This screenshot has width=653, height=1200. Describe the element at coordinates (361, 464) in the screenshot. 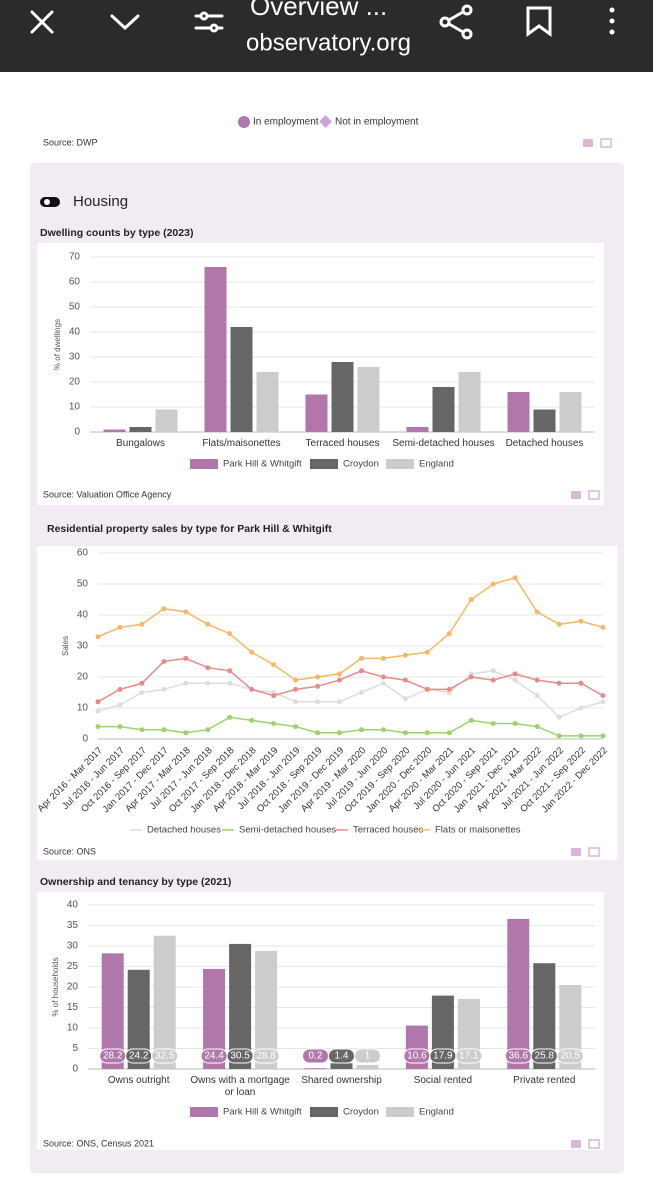

I see `legend-label: Croydon` at that location.